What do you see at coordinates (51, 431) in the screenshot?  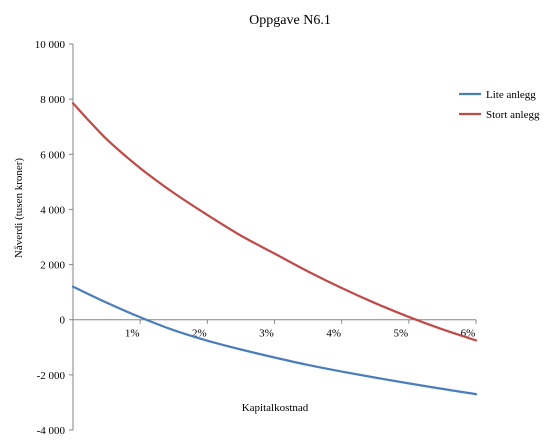 I see `y-tick-label: -4 000` at bounding box center [51, 431].